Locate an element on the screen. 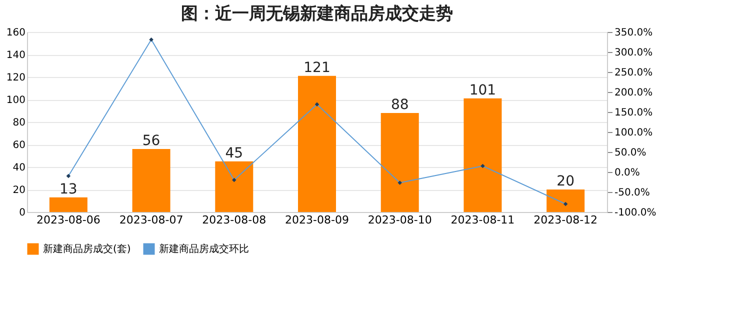  y2-tick-label: -100.0% is located at coordinates (635, 213).